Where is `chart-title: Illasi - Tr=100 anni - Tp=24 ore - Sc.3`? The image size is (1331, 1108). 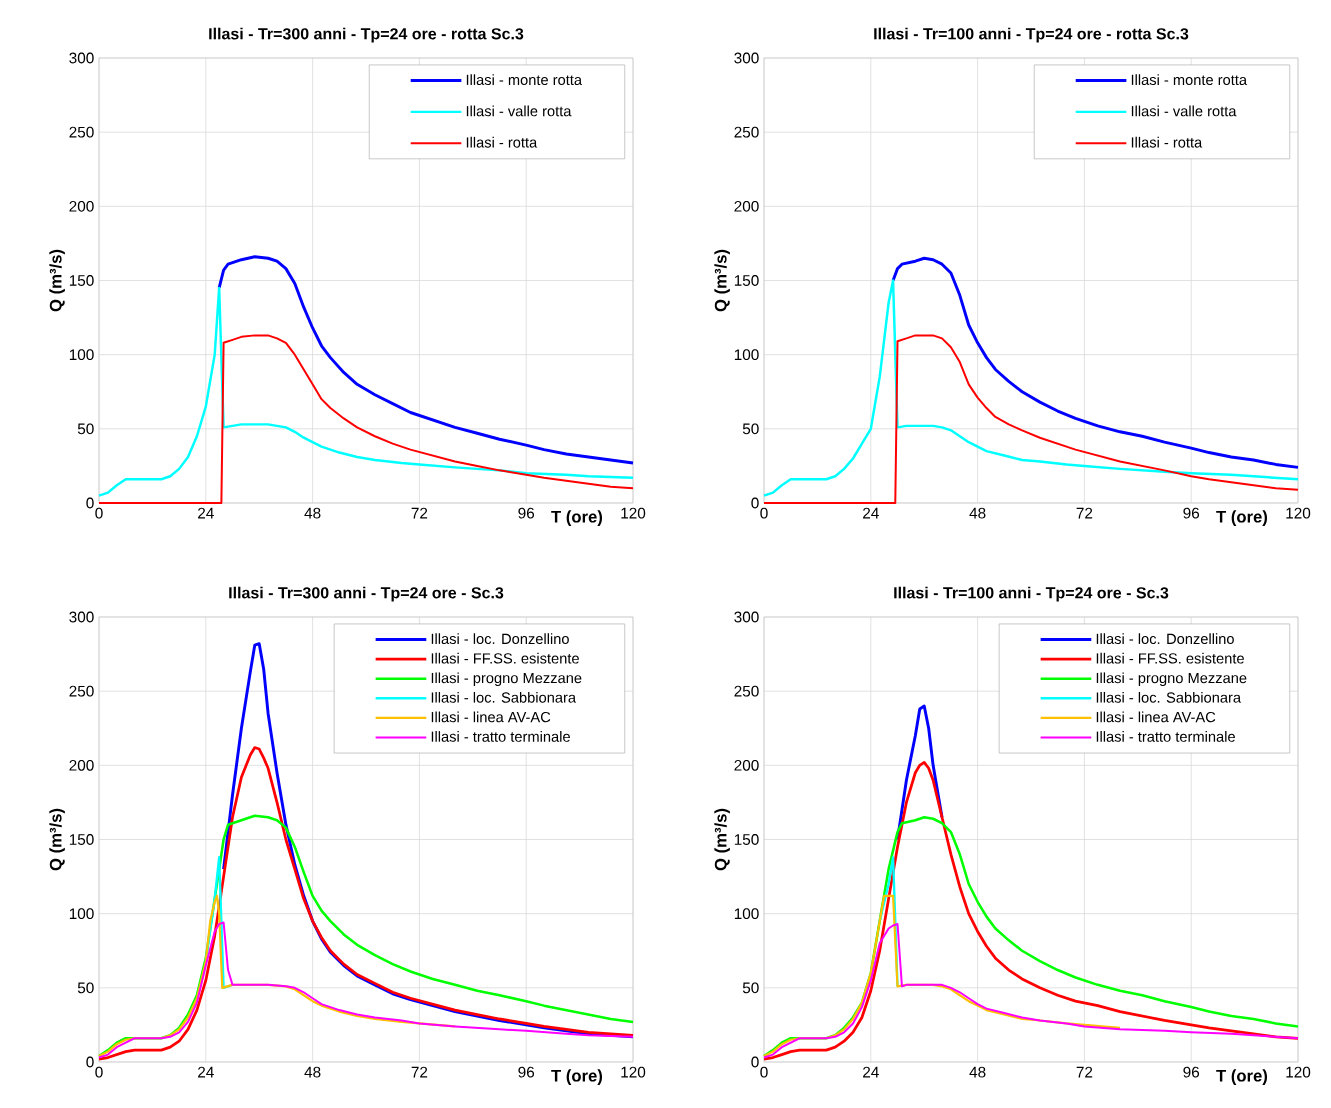
chart-title: Illasi - Tr=100 anni - Tp=24 ore - Sc.3 is located at coordinates (1031, 594).